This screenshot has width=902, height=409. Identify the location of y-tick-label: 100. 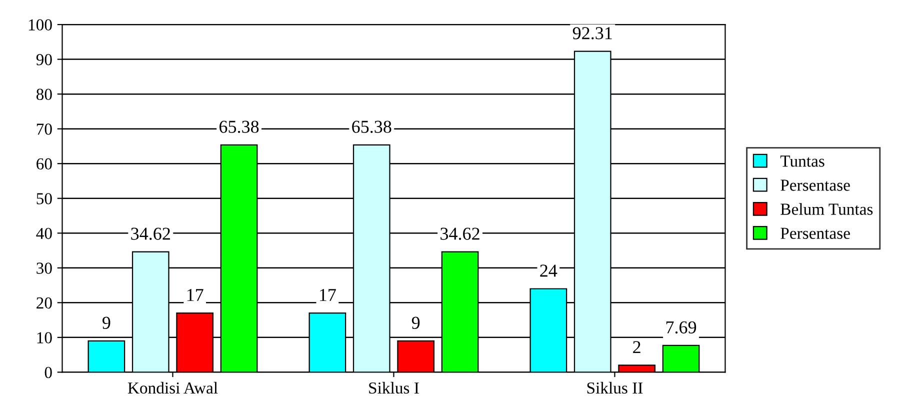
(40, 24).